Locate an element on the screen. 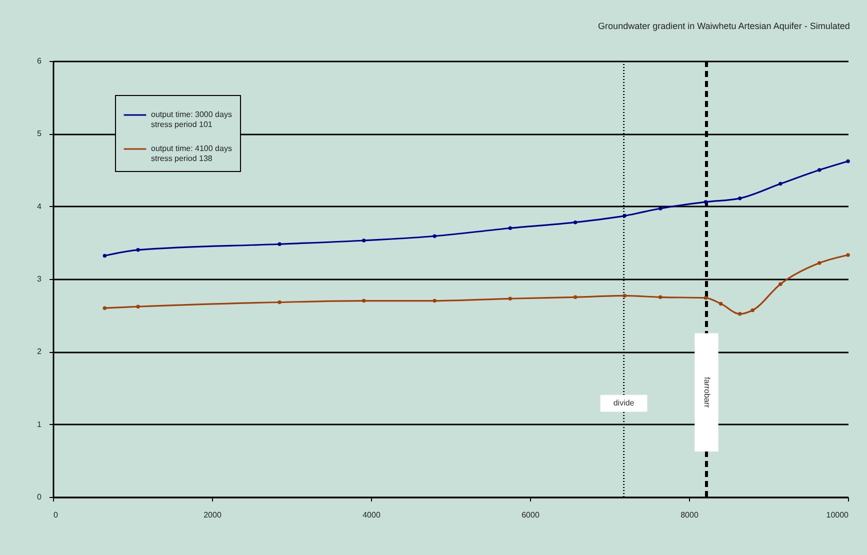  x-tick-label: 2000 is located at coordinates (213, 515).